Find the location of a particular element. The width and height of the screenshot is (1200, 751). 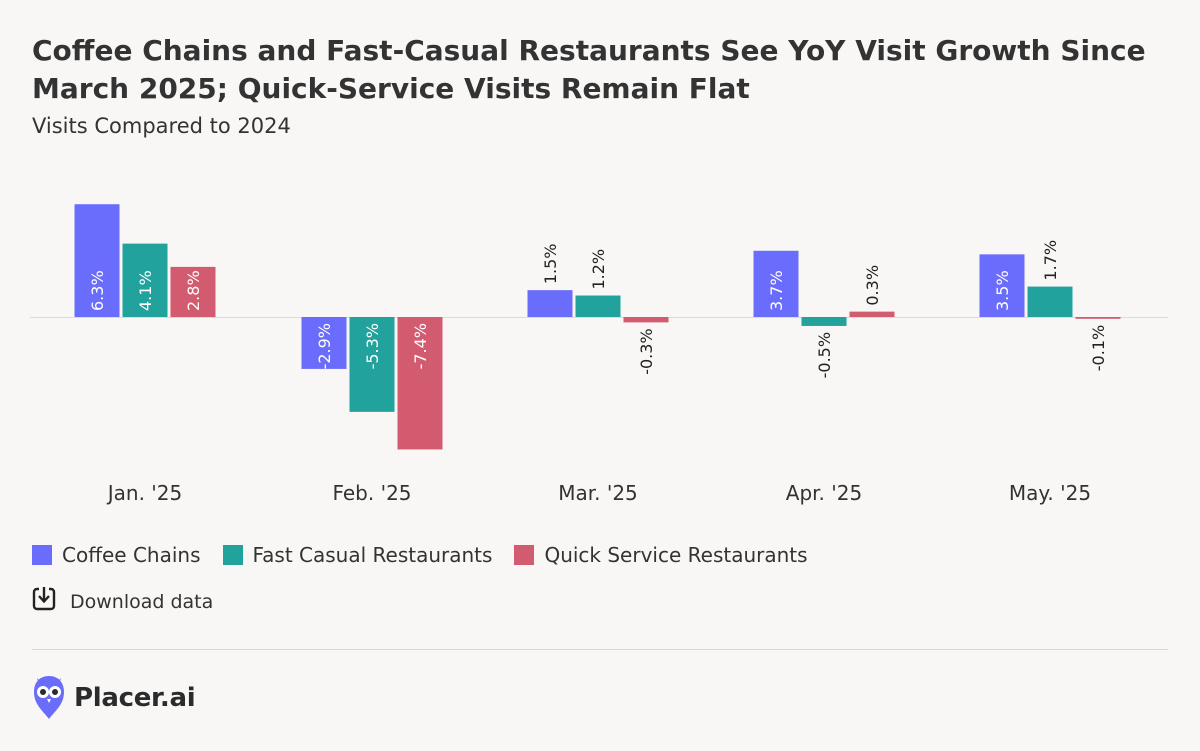

legend-label-quick-service: Quick Service Restaurants is located at coordinates (676, 555).